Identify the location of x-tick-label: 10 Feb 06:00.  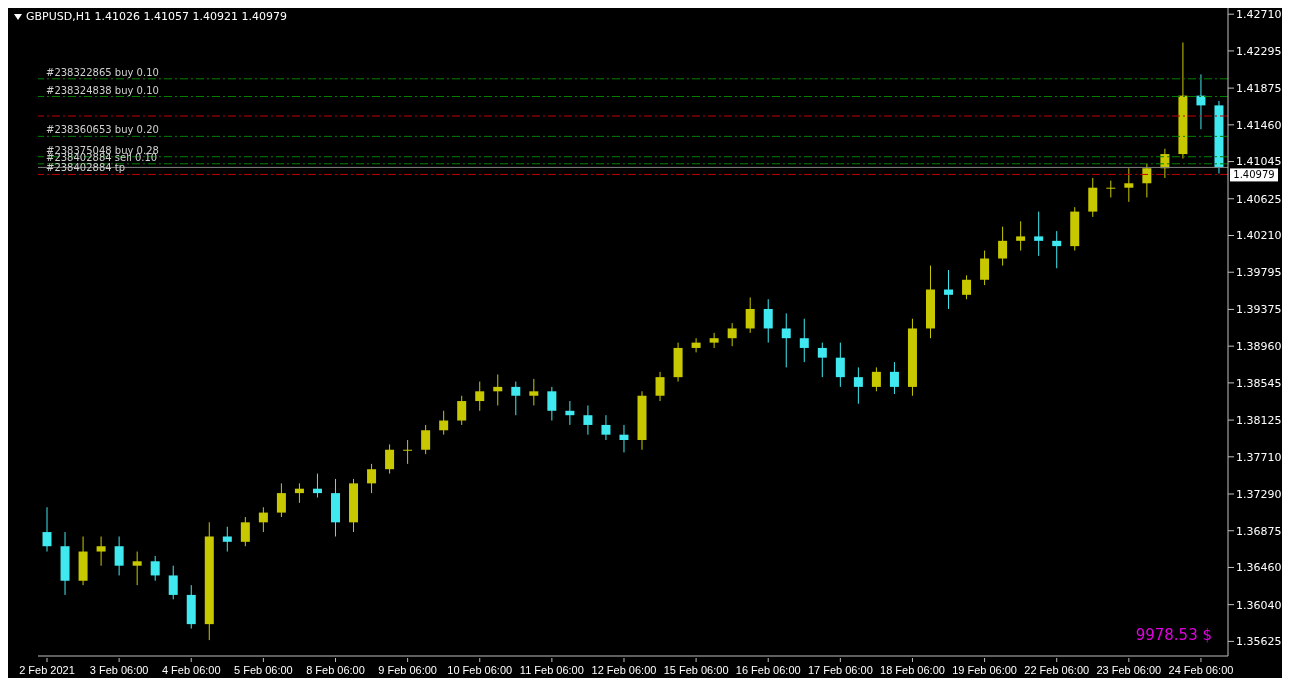
(480, 670).